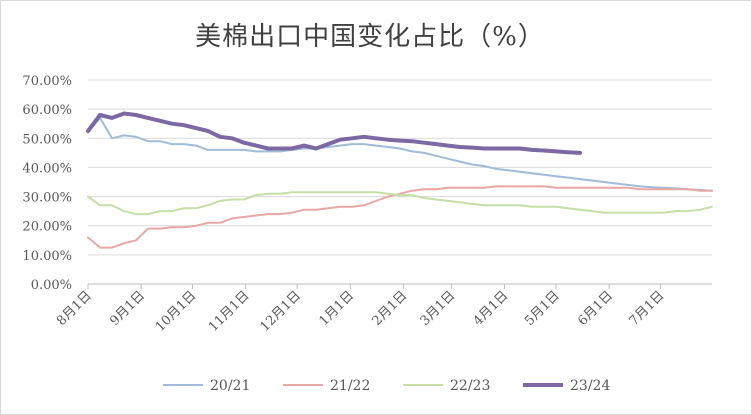  What do you see at coordinates (280, 311) in the screenshot?
I see `x-tick-label: 12月1日` at bounding box center [280, 311].